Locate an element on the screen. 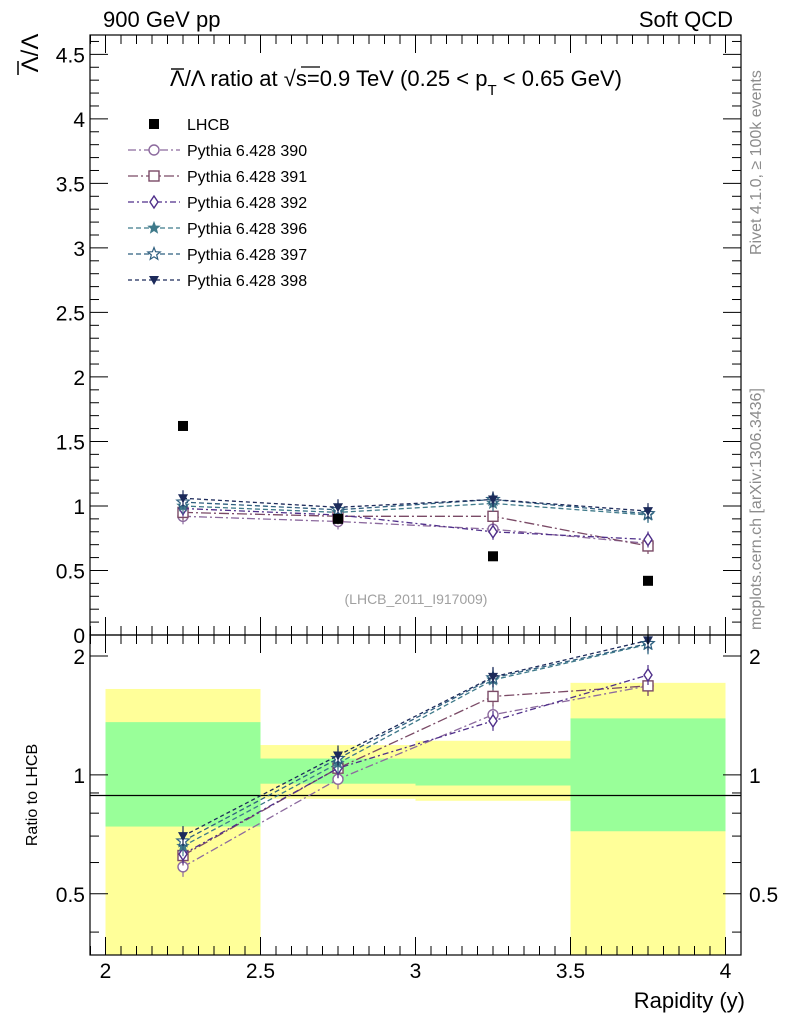 The height and width of the screenshot is (1024, 786). ratio-tick-label-left: 0.5 is located at coordinates (70, 895).